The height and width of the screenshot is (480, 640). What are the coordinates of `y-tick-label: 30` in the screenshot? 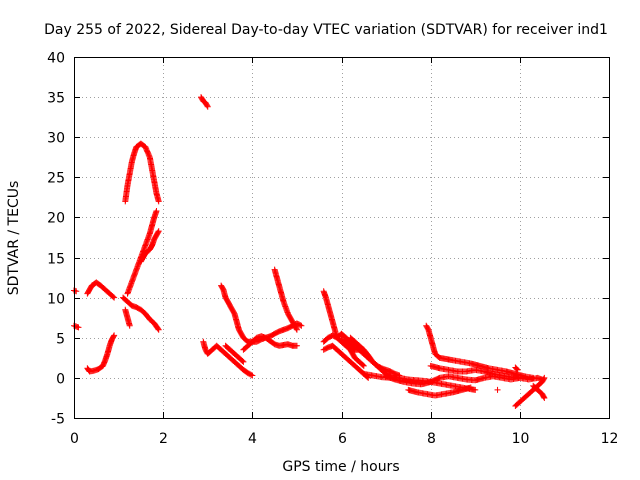 It's located at (56, 139).